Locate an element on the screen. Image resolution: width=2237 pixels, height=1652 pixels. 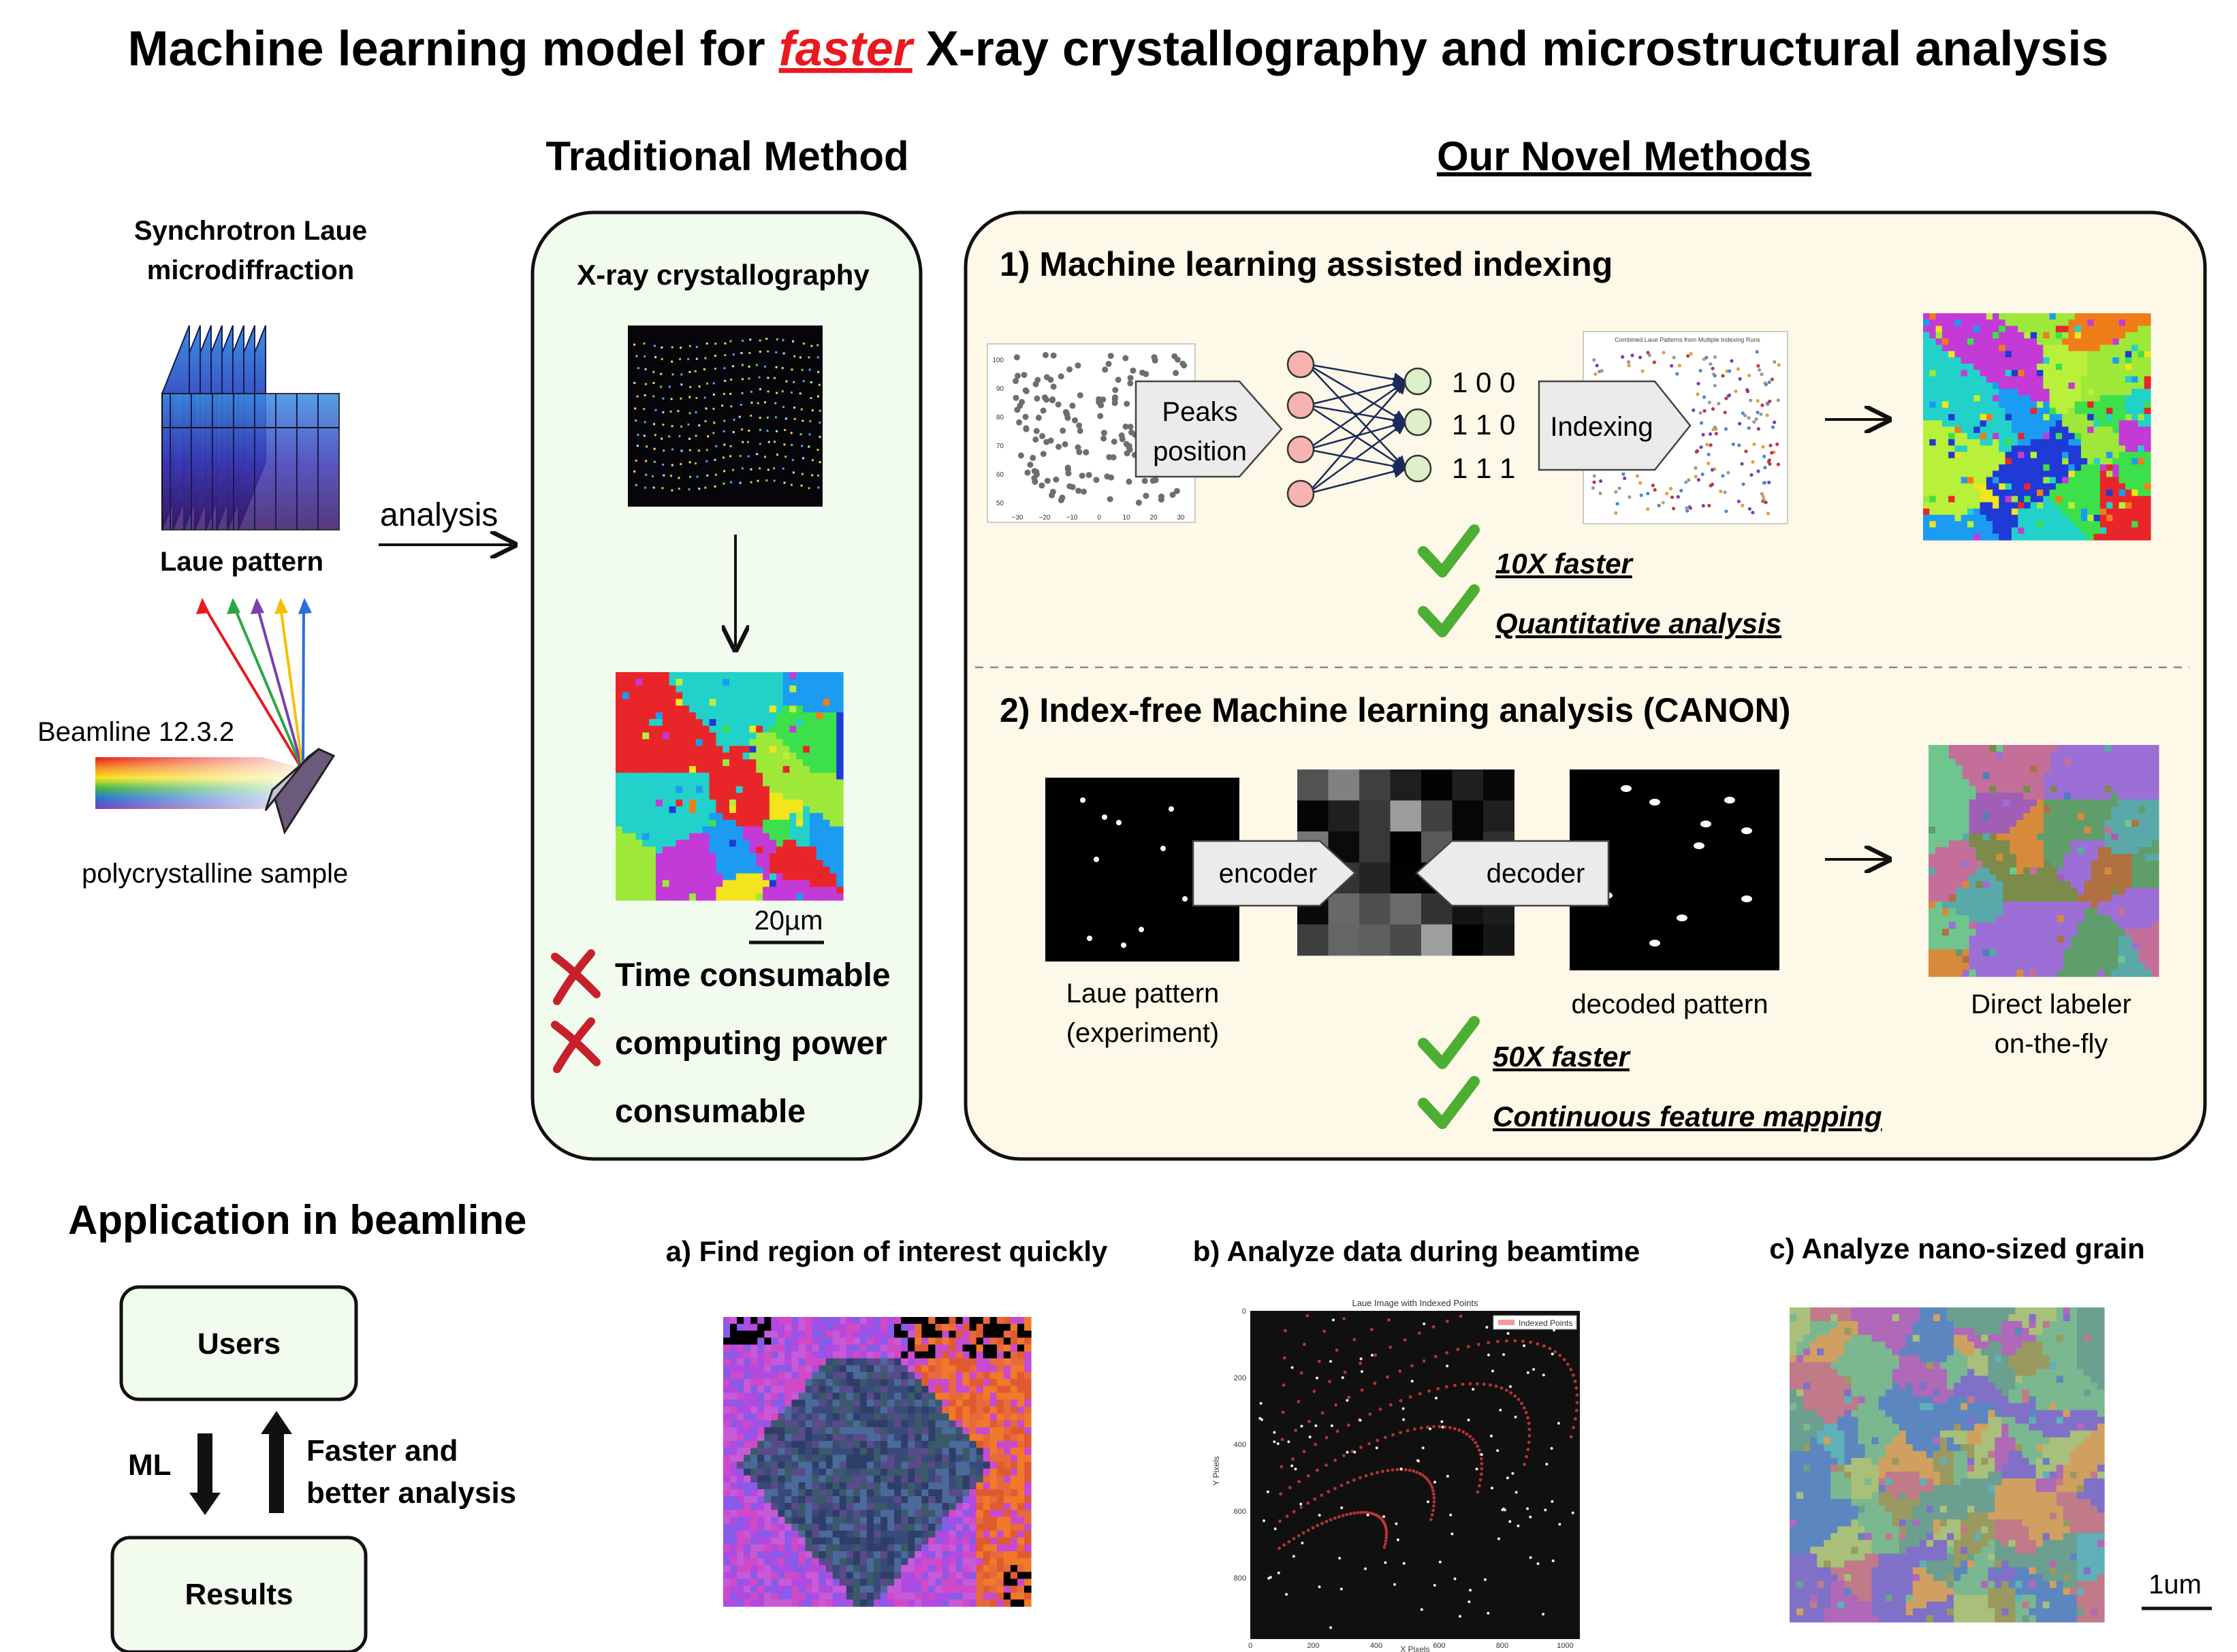
peak-positions-scatter is located at coordinates (1100, 428).